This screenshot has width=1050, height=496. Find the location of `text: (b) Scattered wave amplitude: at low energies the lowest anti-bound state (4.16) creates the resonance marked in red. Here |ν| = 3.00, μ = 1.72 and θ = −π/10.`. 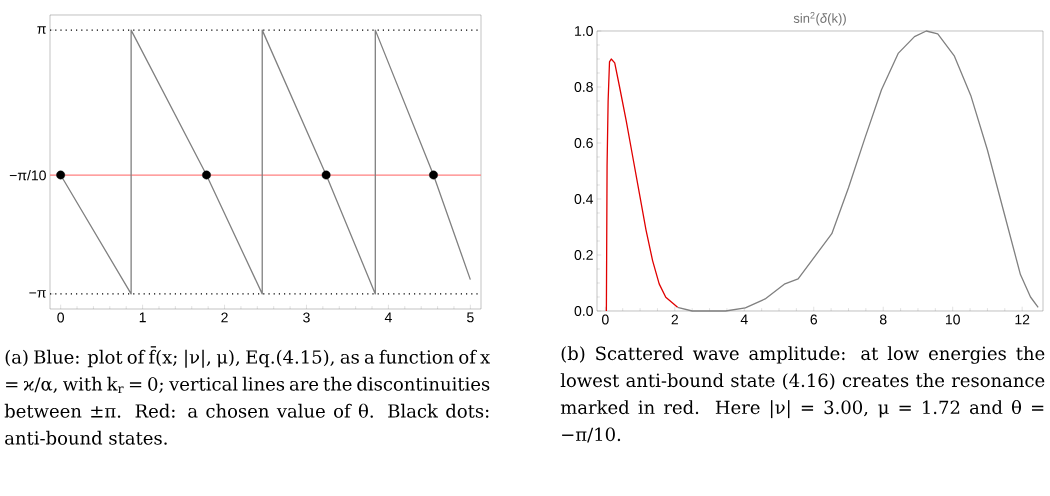

text: (b) Scattered wave amplitude: at low energies the lowest anti-bound state (4.16) creates the resonance marked in red. Here |ν| = 3.00, μ = 1.72 and θ = −π/10. is located at coordinates (802, 394).